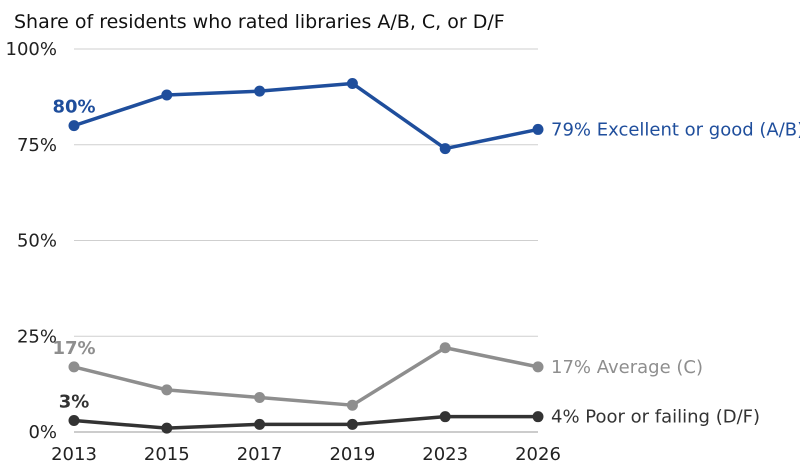 The width and height of the screenshot is (800, 475). I want to click on series-end-label: 79% Excellent or good (A/B), so click(675, 129).